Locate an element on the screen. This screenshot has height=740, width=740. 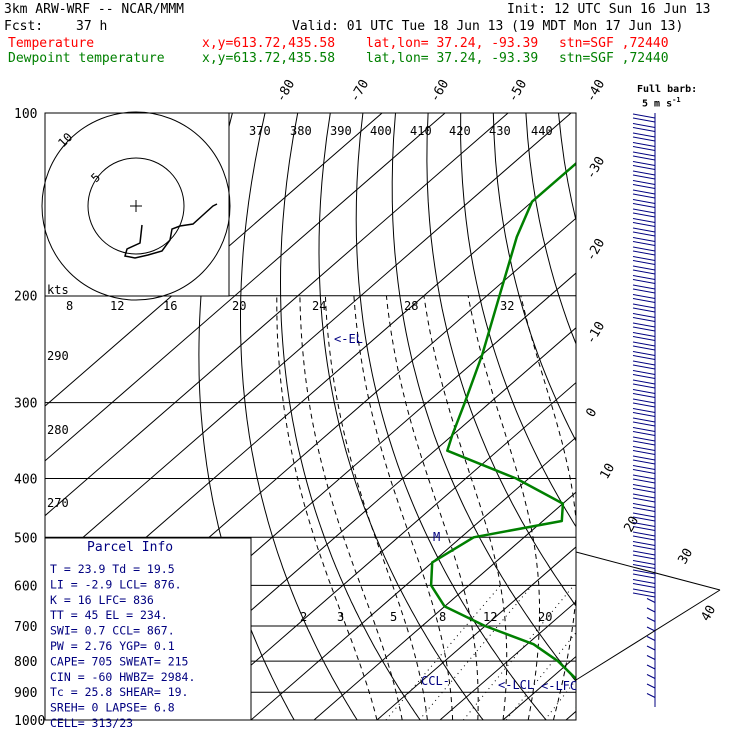
mixing-ratio-label: 2 is located at coordinates (303, 617).